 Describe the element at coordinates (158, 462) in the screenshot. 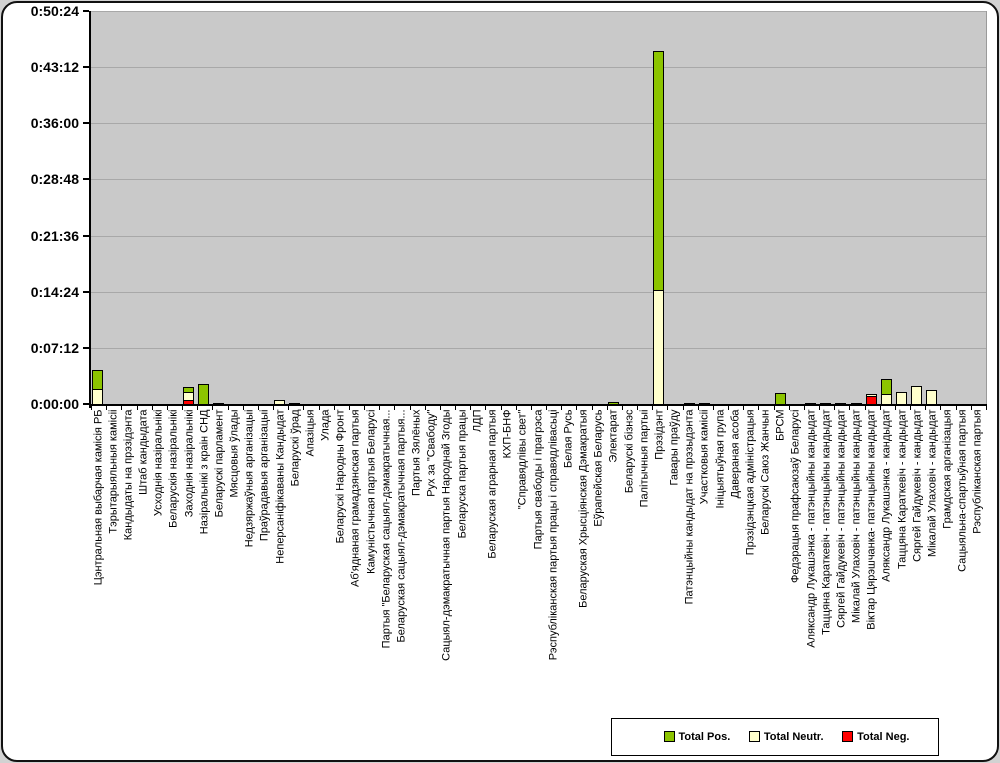

I see `x-axis-label: Усходнія назіральнікі` at that location.